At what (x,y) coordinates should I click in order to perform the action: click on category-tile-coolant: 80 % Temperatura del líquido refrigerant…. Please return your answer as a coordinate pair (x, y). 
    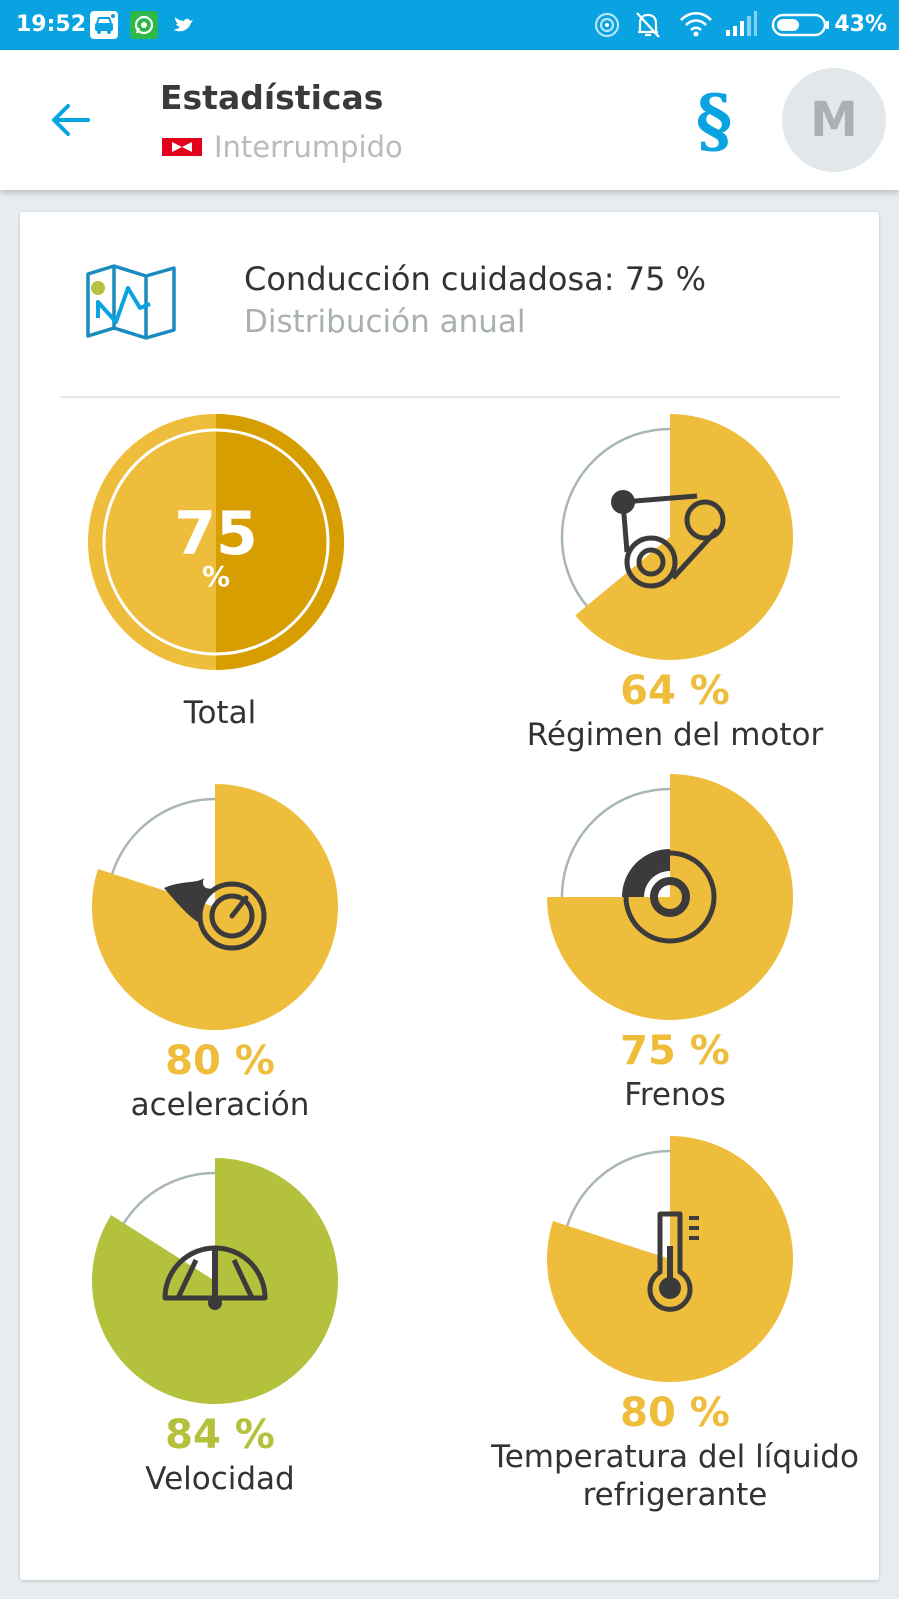
    Looking at the image, I should click on (675, 1334).